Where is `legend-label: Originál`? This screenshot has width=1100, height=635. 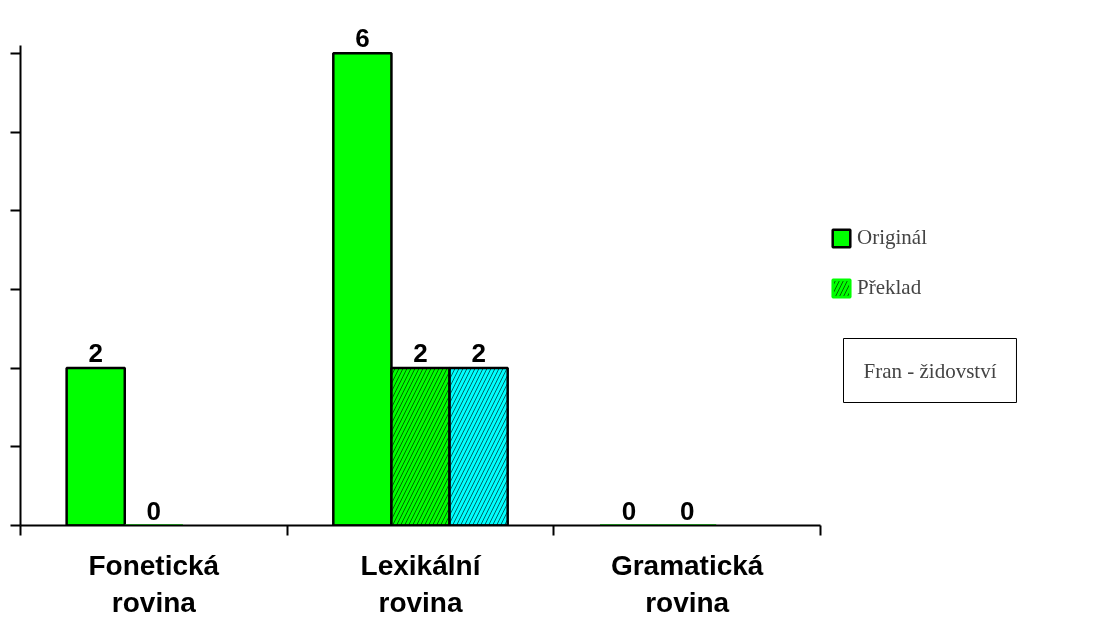
legend-label: Originál is located at coordinates (892, 237).